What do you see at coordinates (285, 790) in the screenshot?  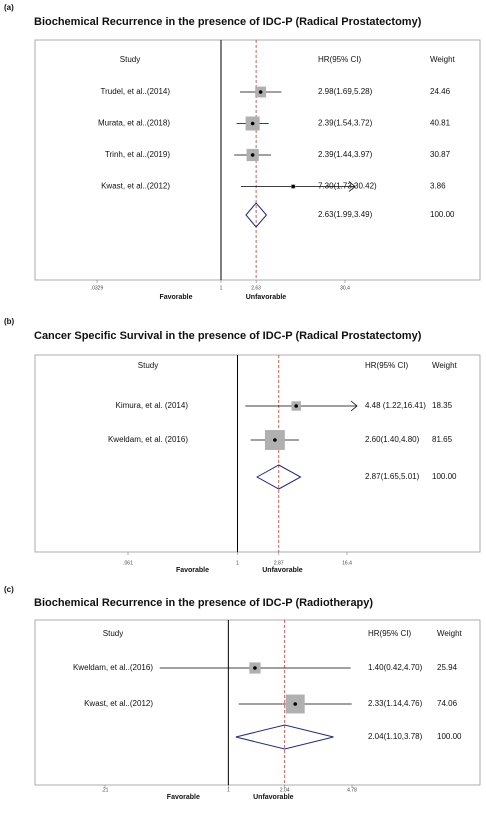 I see `x-tick-label: 2.04` at bounding box center [285, 790].